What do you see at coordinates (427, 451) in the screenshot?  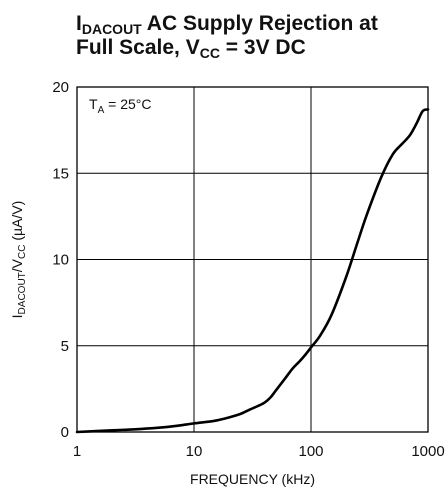 I see `x-tick-label: 1000` at bounding box center [427, 451].